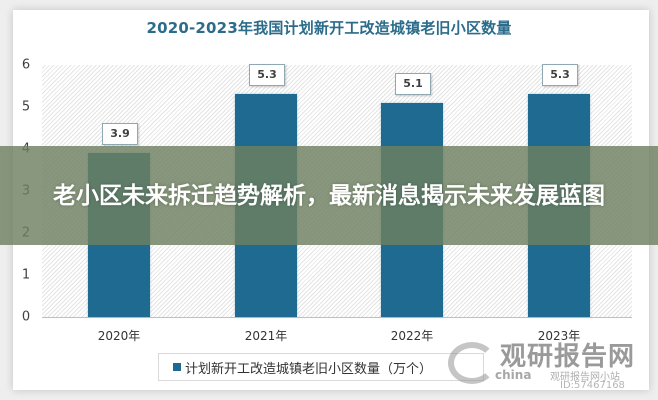 Image resolution: width=658 pixels, height=400 pixels. What do you see at coordinates (585, 377) in the screenshot?
I see `watermark-account: 观研报告网小站` at bounding box center [585, 377].